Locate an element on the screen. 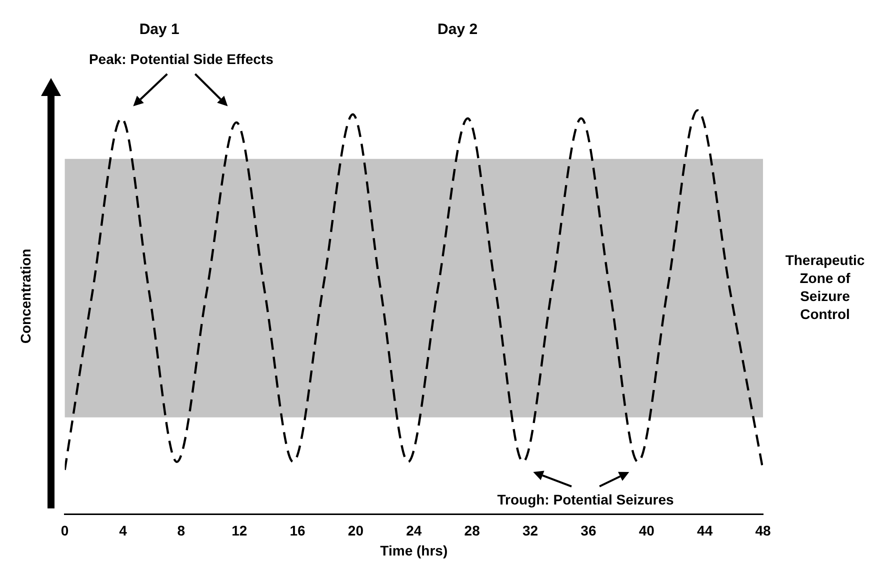 The height and width of the screenshot is (580, 896). x-tick-label: 0 is located at coordinates (64, 530).